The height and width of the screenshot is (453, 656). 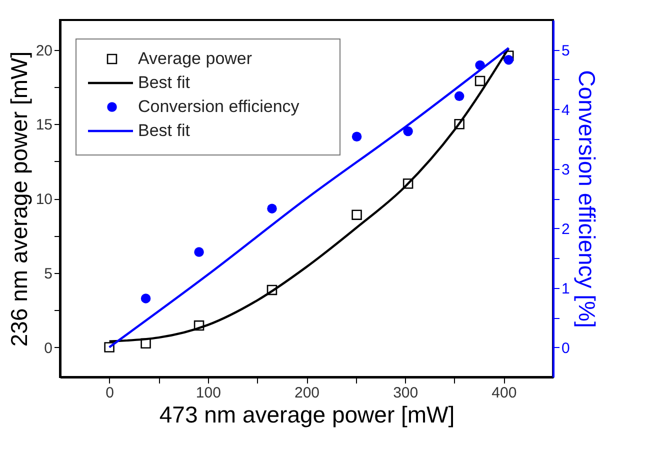 What do you see at coordinates (48, 273) in the screenshot?
I see `y-tick-label: 5` at bounding box center [48, 273].